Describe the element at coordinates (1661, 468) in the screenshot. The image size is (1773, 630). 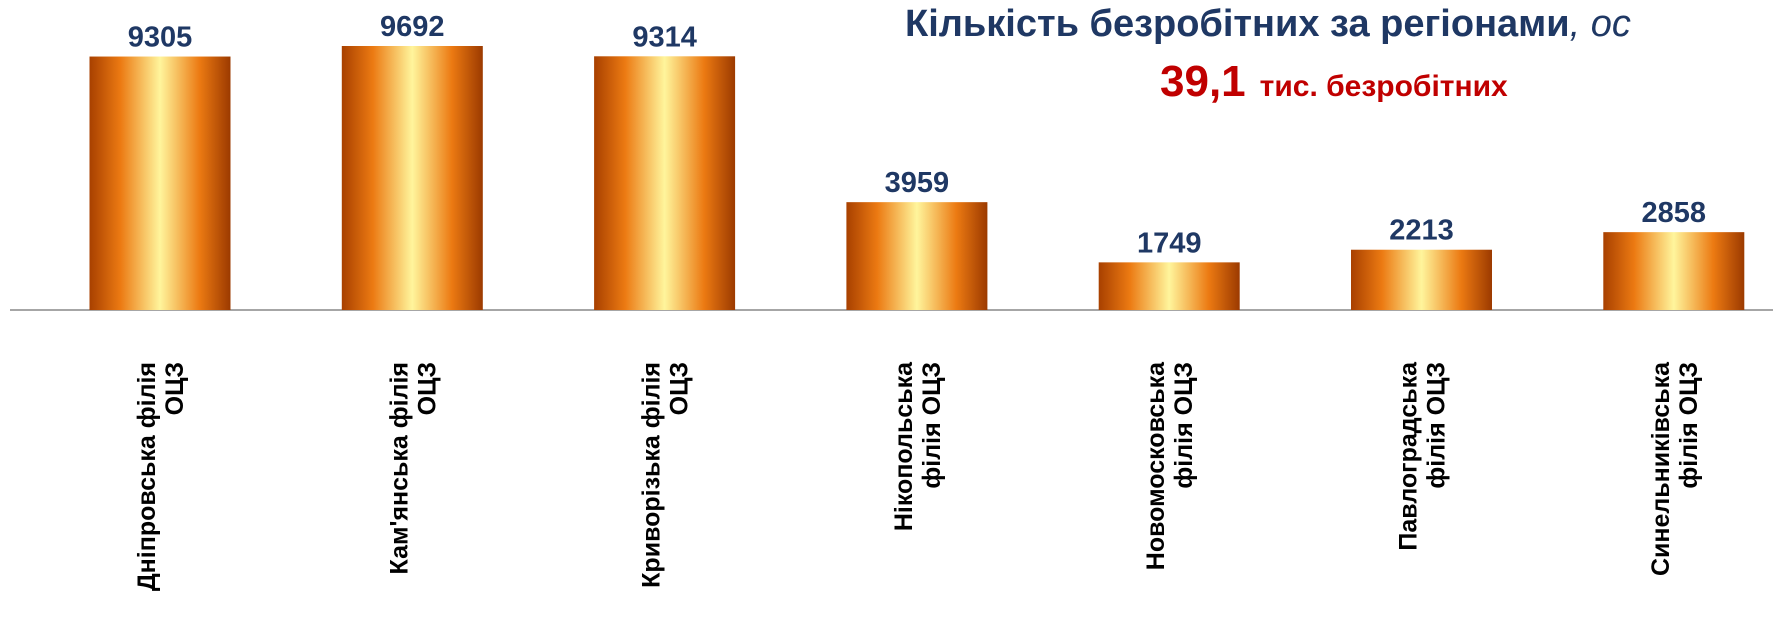
I see `x-tick-label-line: Синельниківська` at that location.